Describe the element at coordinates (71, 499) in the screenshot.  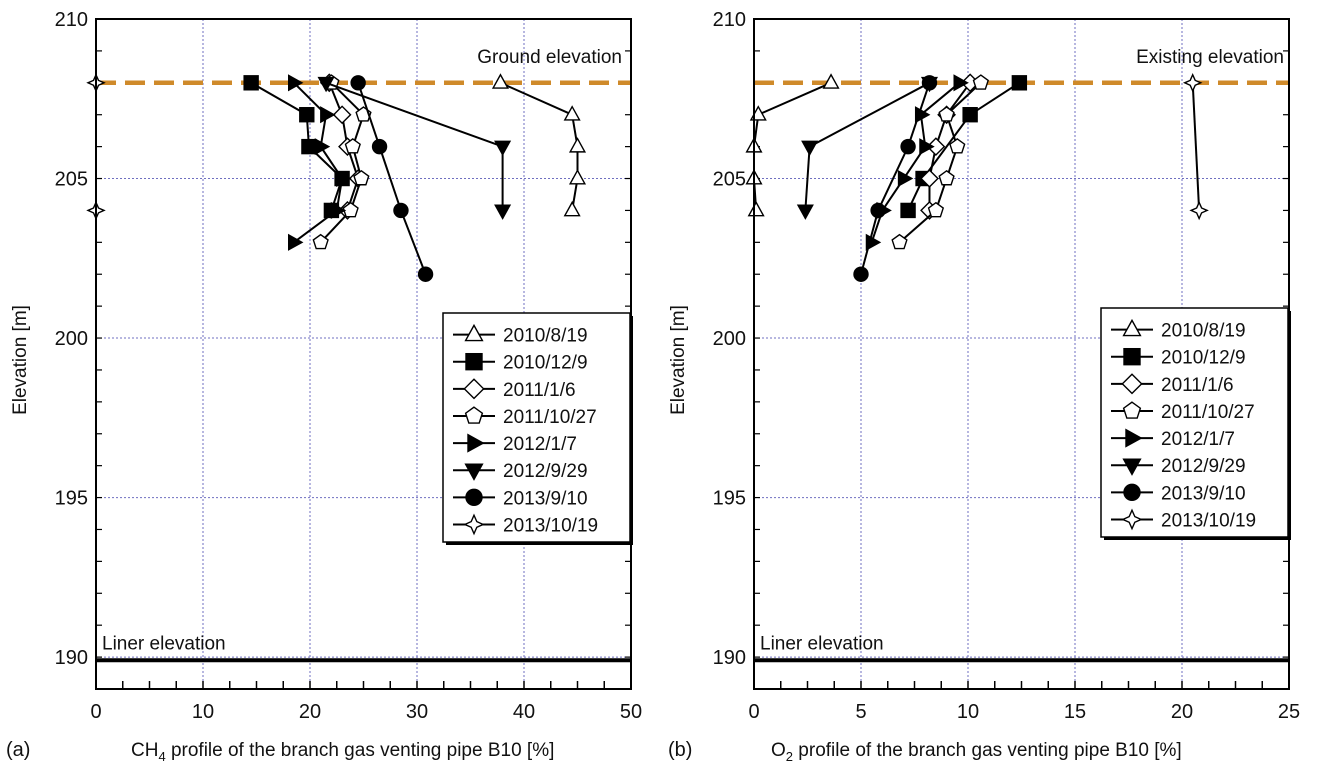
I see `y-tick-label: 195` at that location.